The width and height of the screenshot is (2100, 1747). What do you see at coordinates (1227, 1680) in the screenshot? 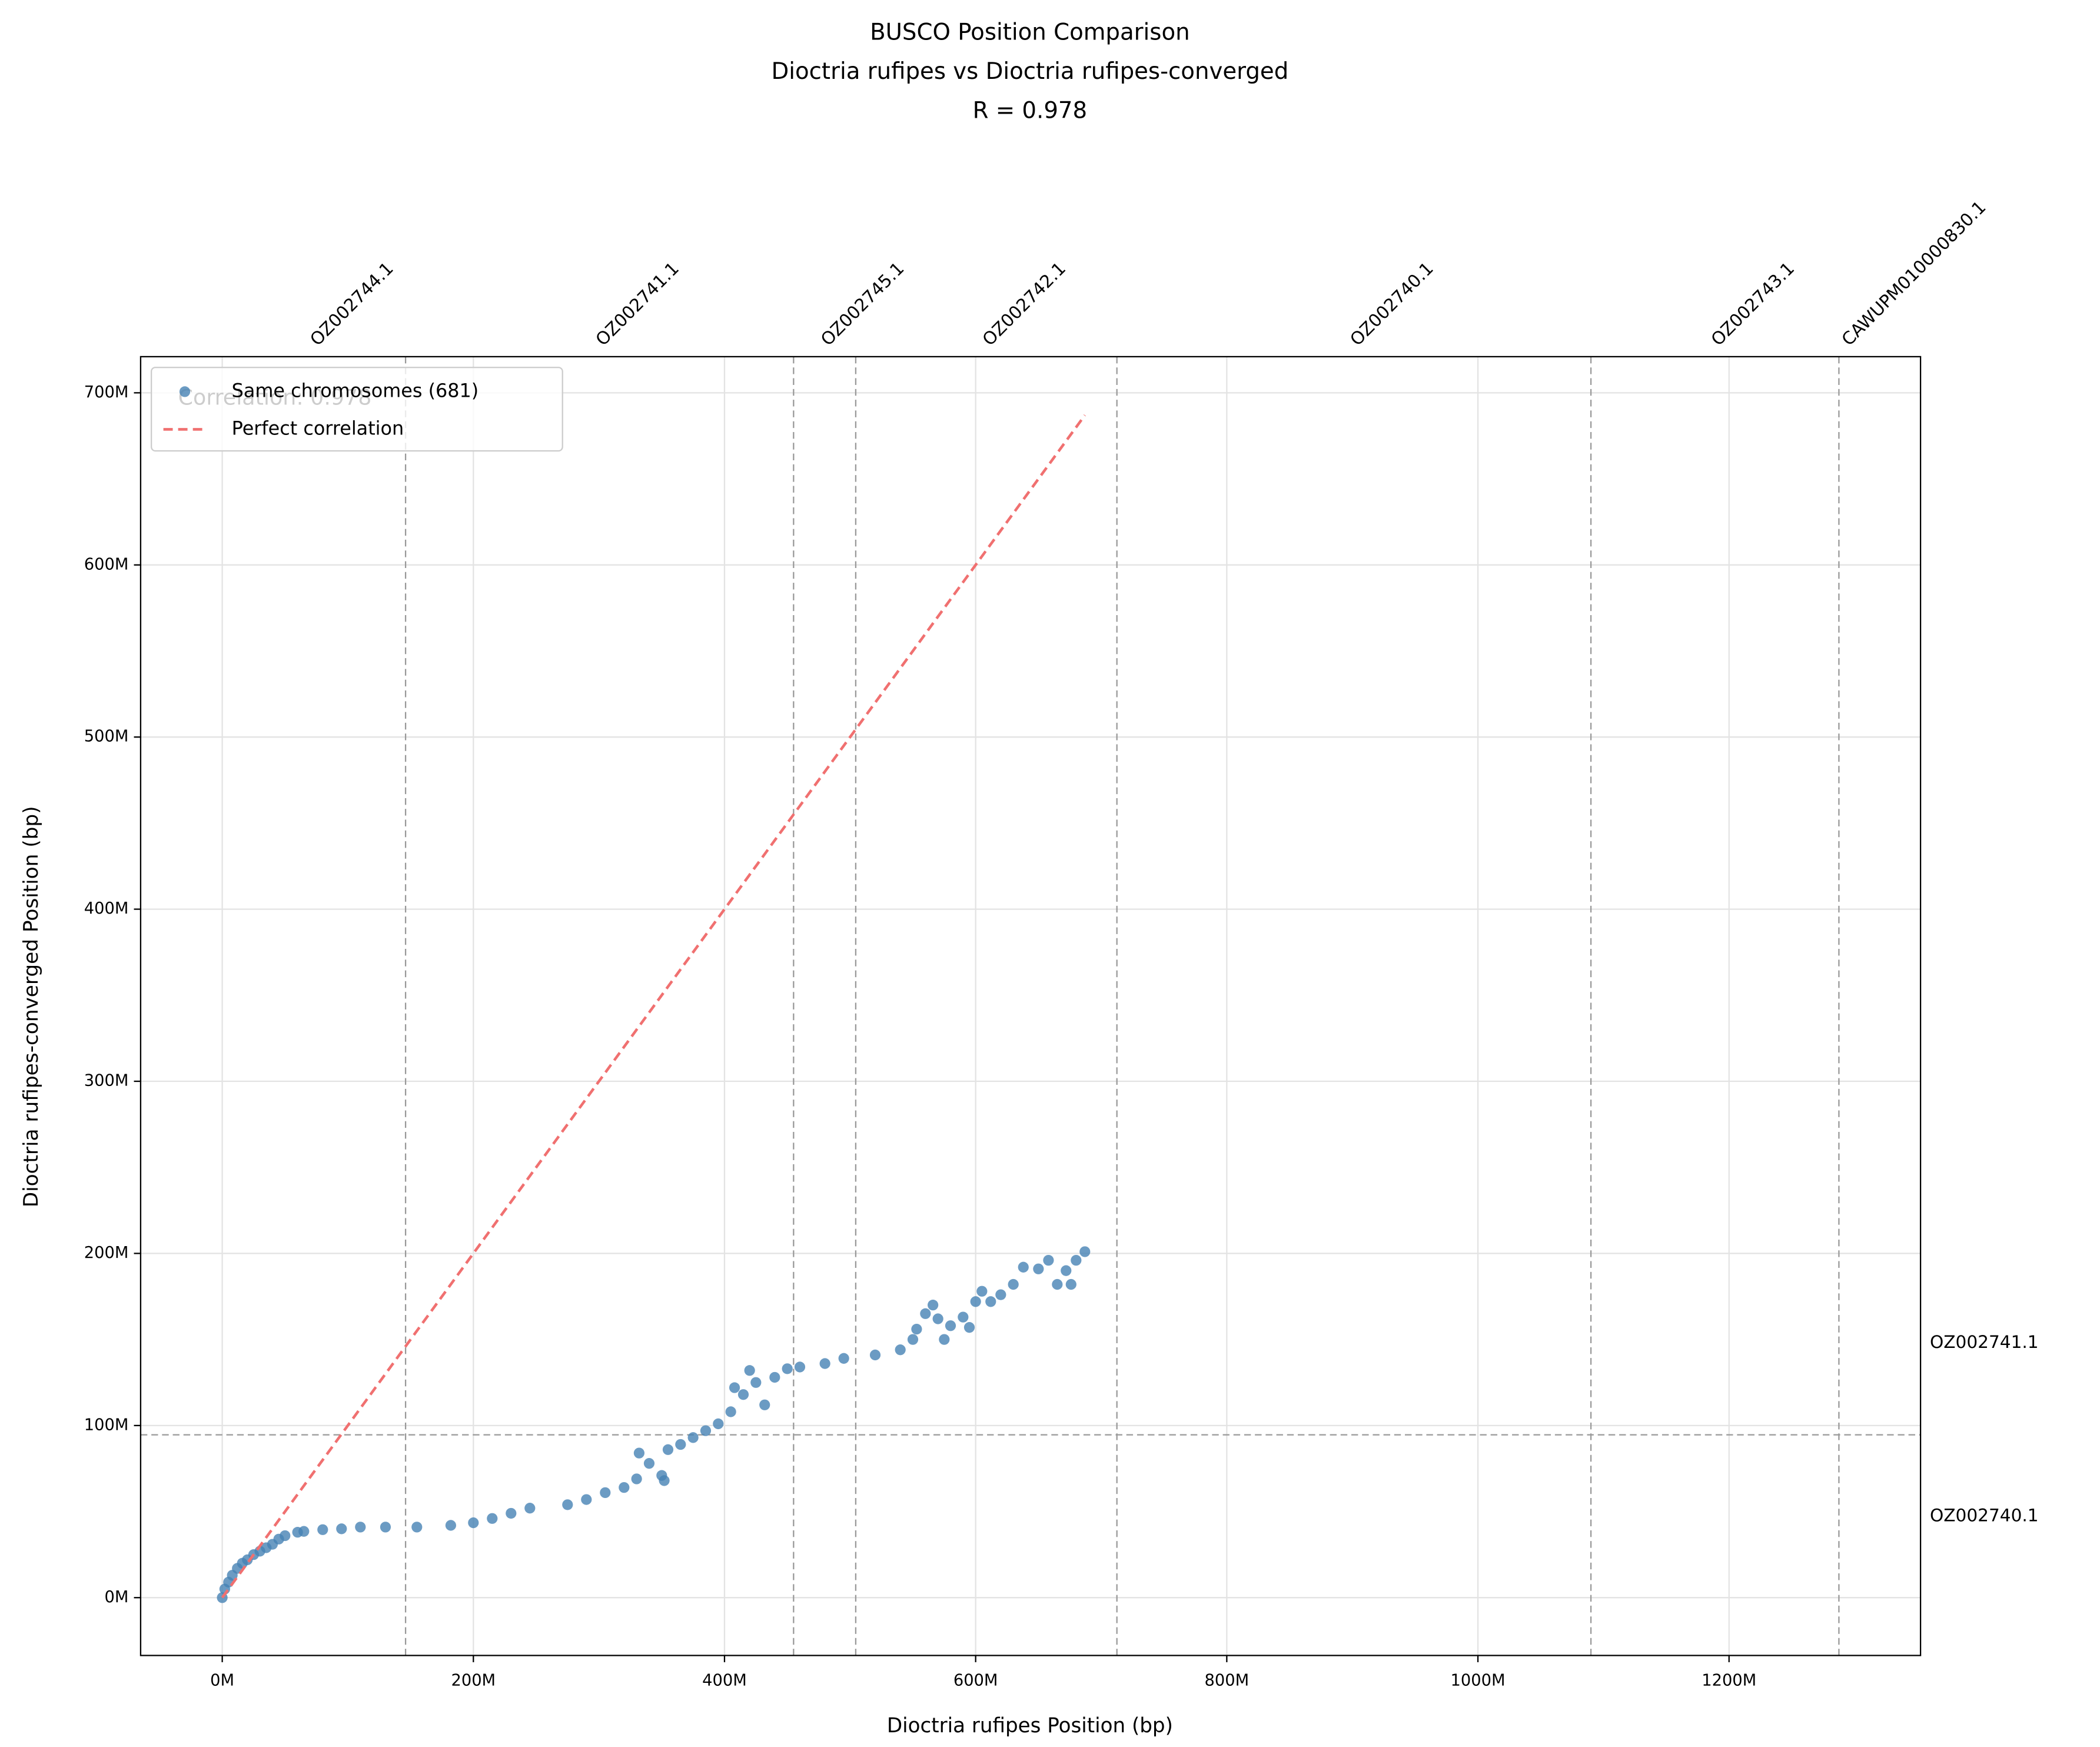
I see `x-tick-label: 800M` at bounding box center [1227, 1680].